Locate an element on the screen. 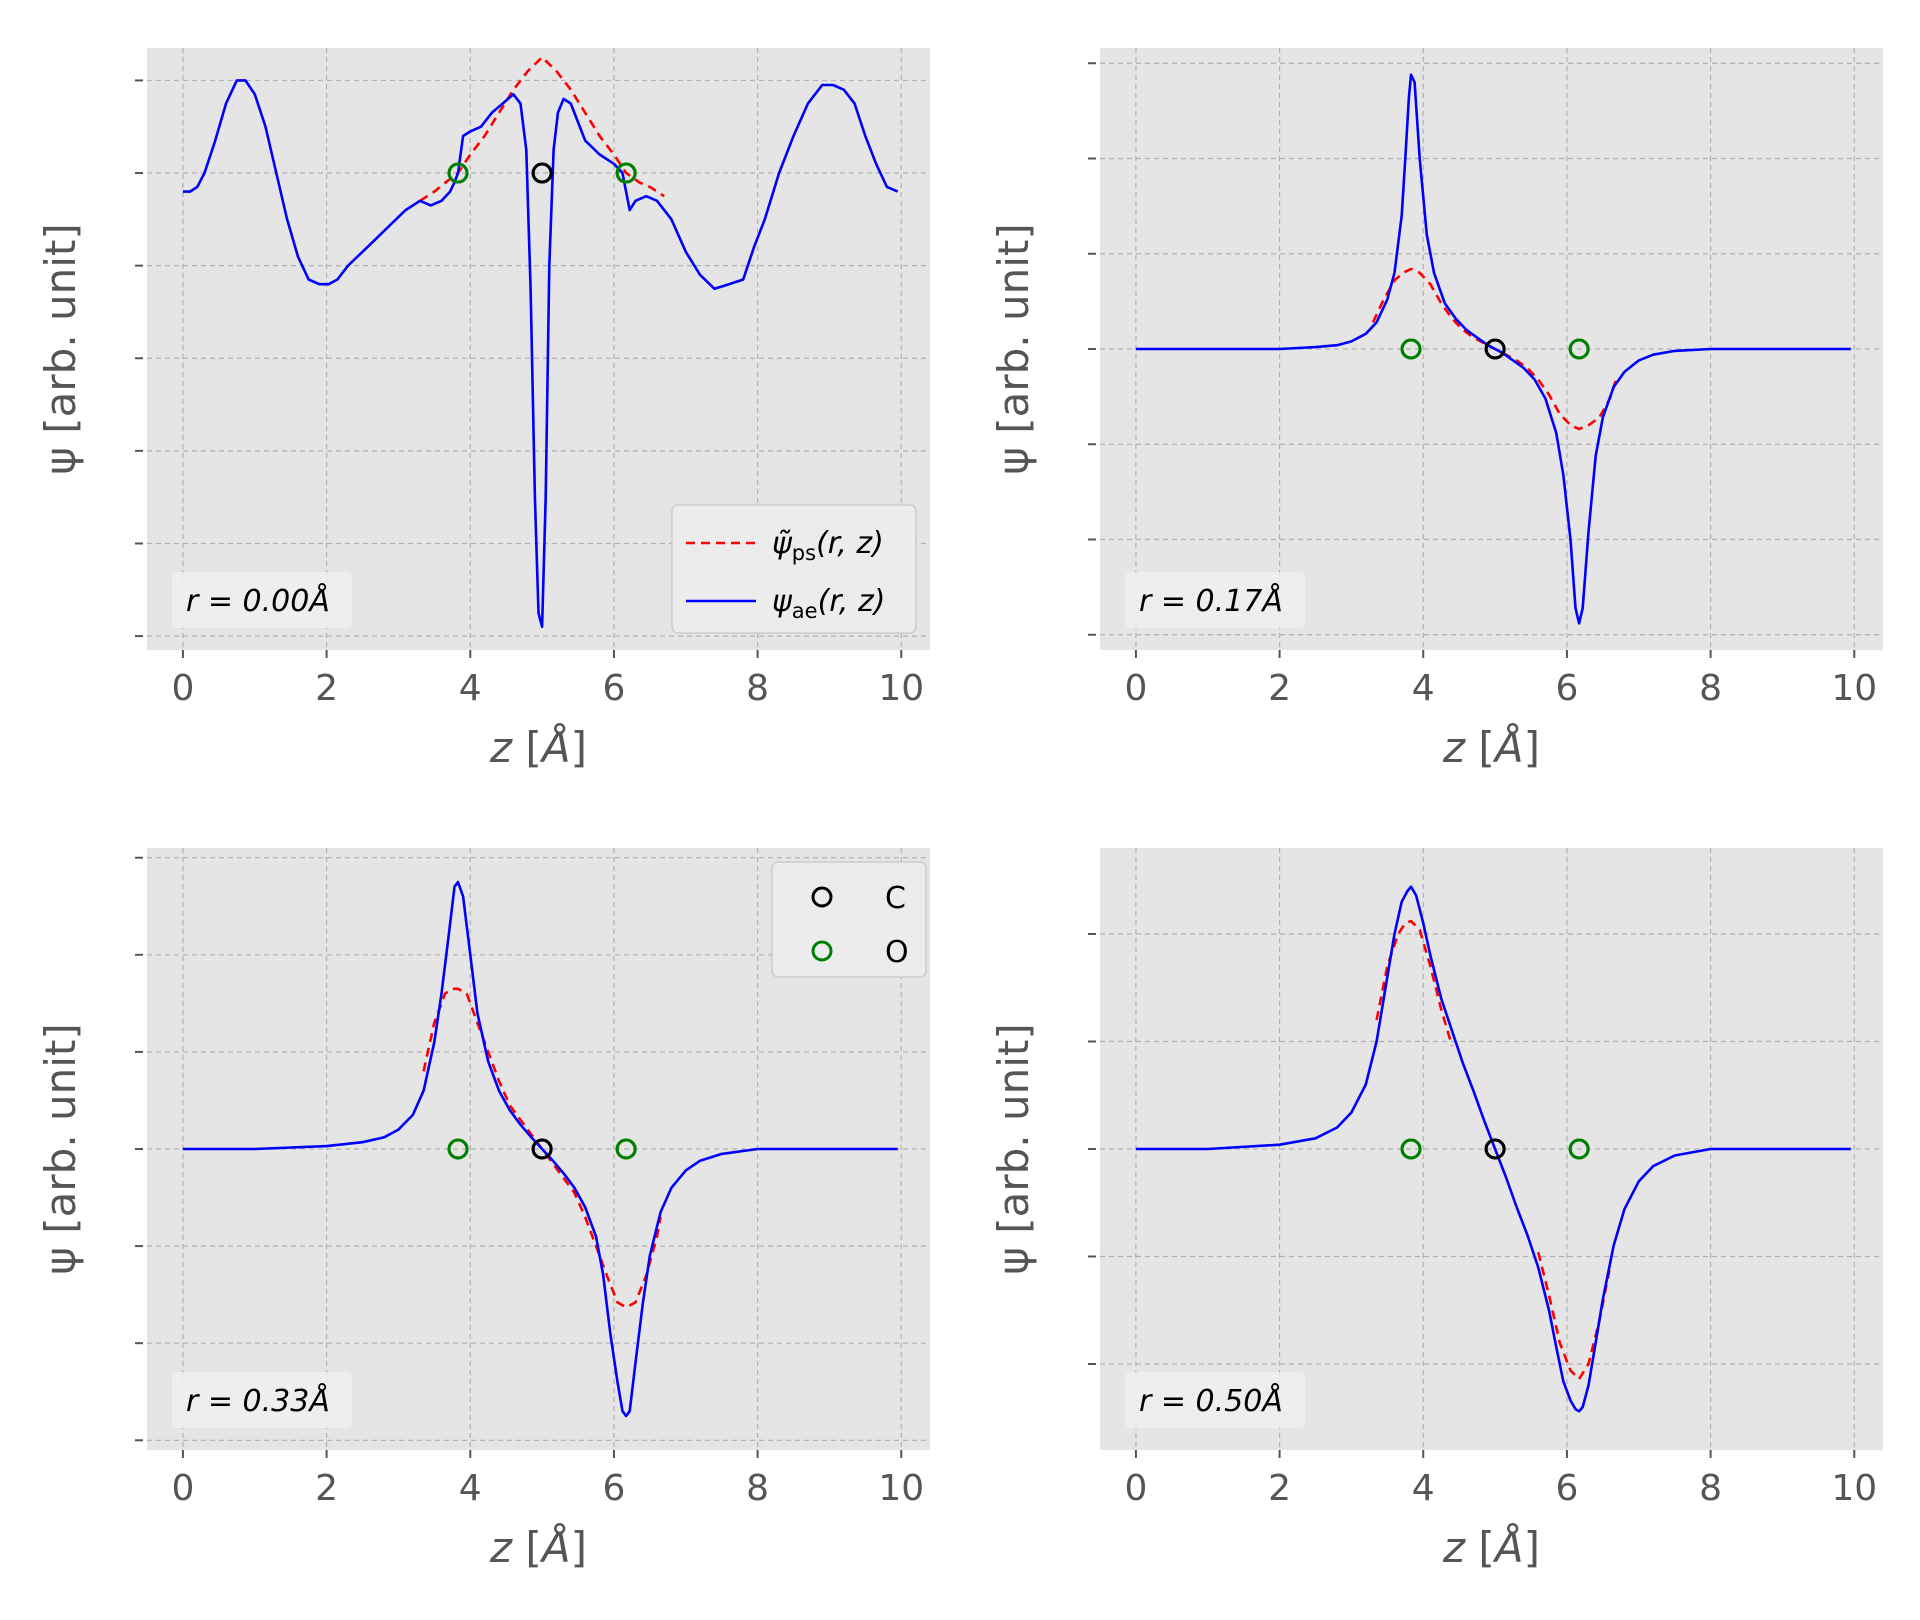 This screenshot has width=1920, height=1620. annotation-text: r = 0.00Å is located at coordinates (258, 601).